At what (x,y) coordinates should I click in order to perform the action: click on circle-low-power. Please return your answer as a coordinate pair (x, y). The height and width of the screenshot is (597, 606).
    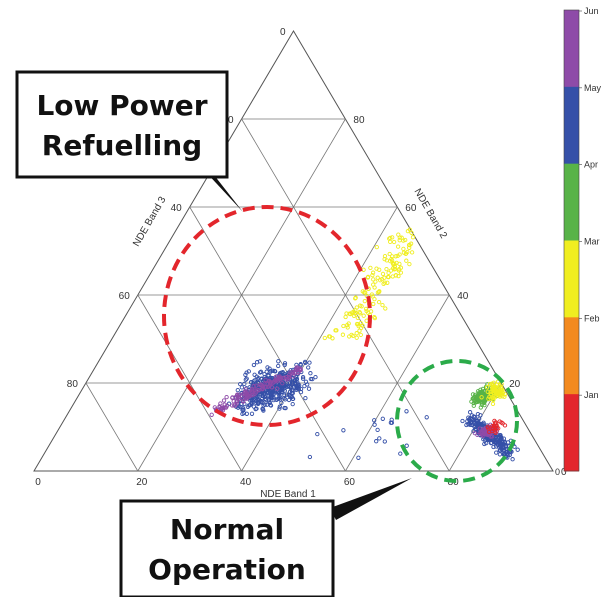
    Looking at the image, I should click on (267, 316).